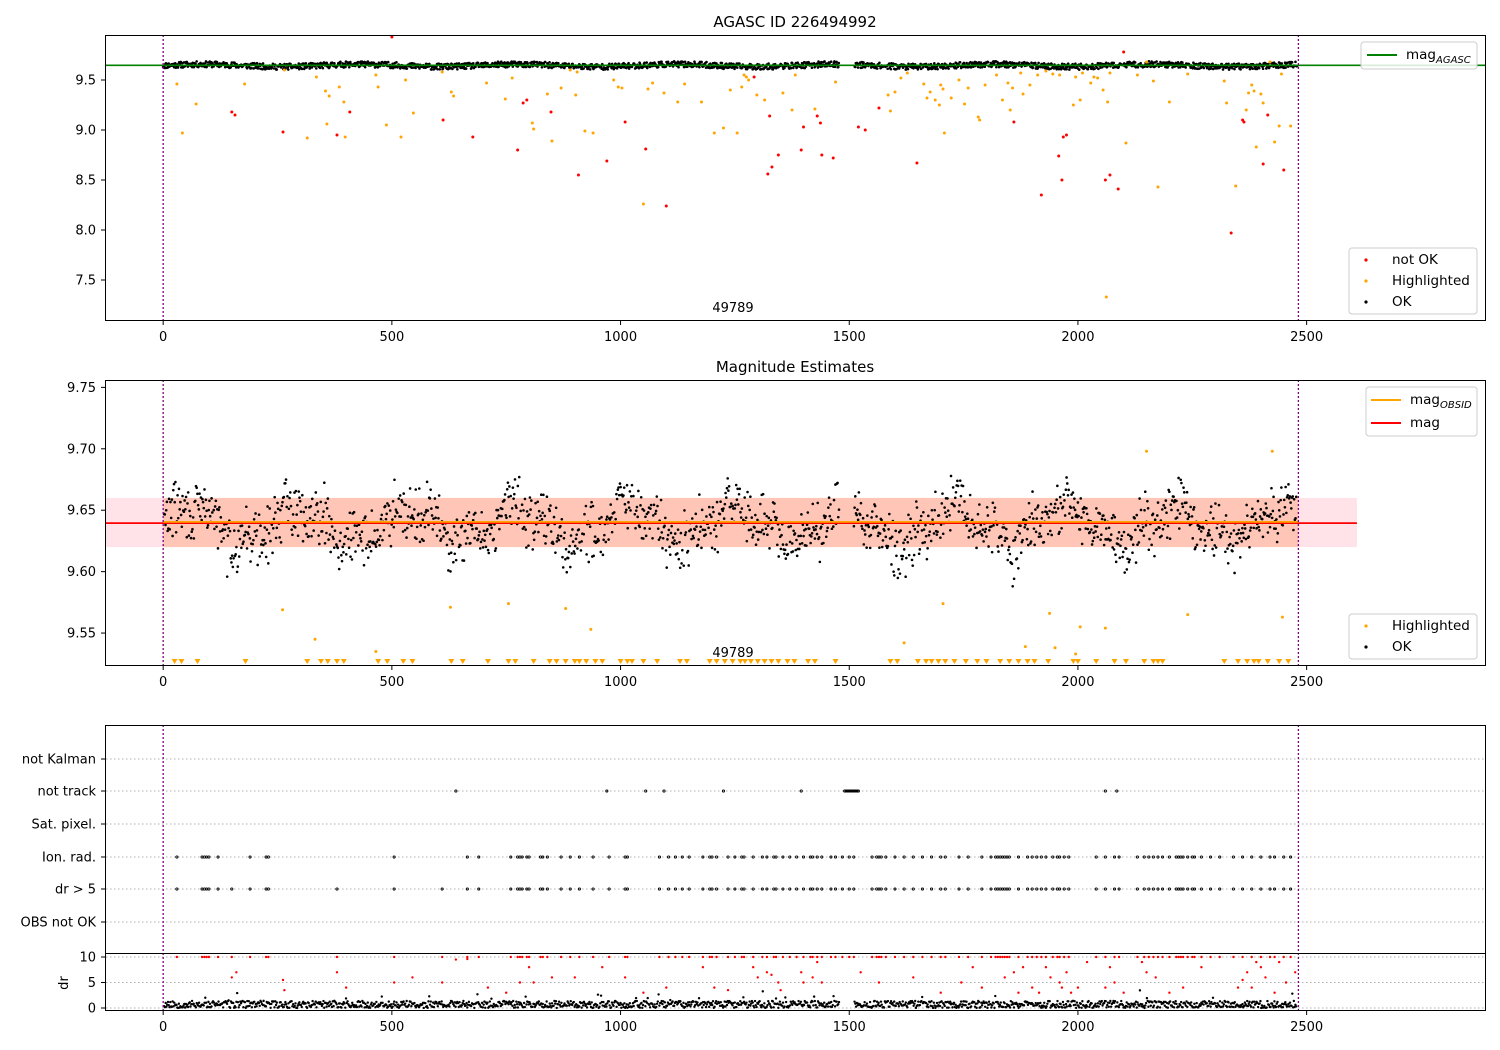 This screenshot has width=1500, height=1050. What do you see at coordinates (75, 890) in the screenshot?
I see `flag-label-4: dr > 5` at bounding box center [75, 890].